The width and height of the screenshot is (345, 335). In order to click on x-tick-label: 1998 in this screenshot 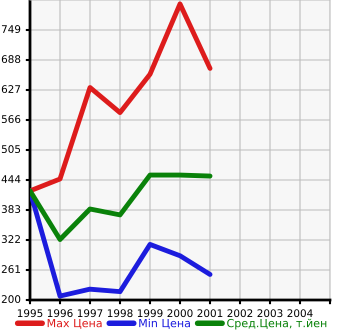, I will do `click(120, 313)`.